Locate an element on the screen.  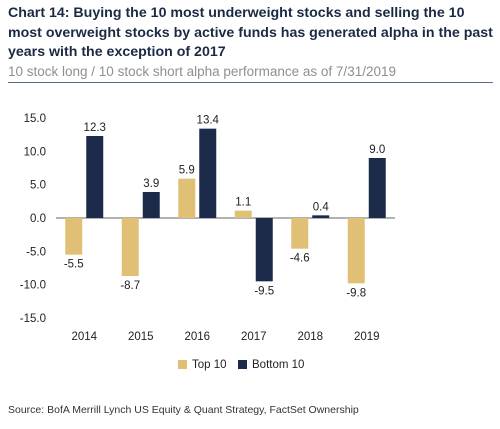
y-tick-label: 10.0 is located at coordinates (35, 152).